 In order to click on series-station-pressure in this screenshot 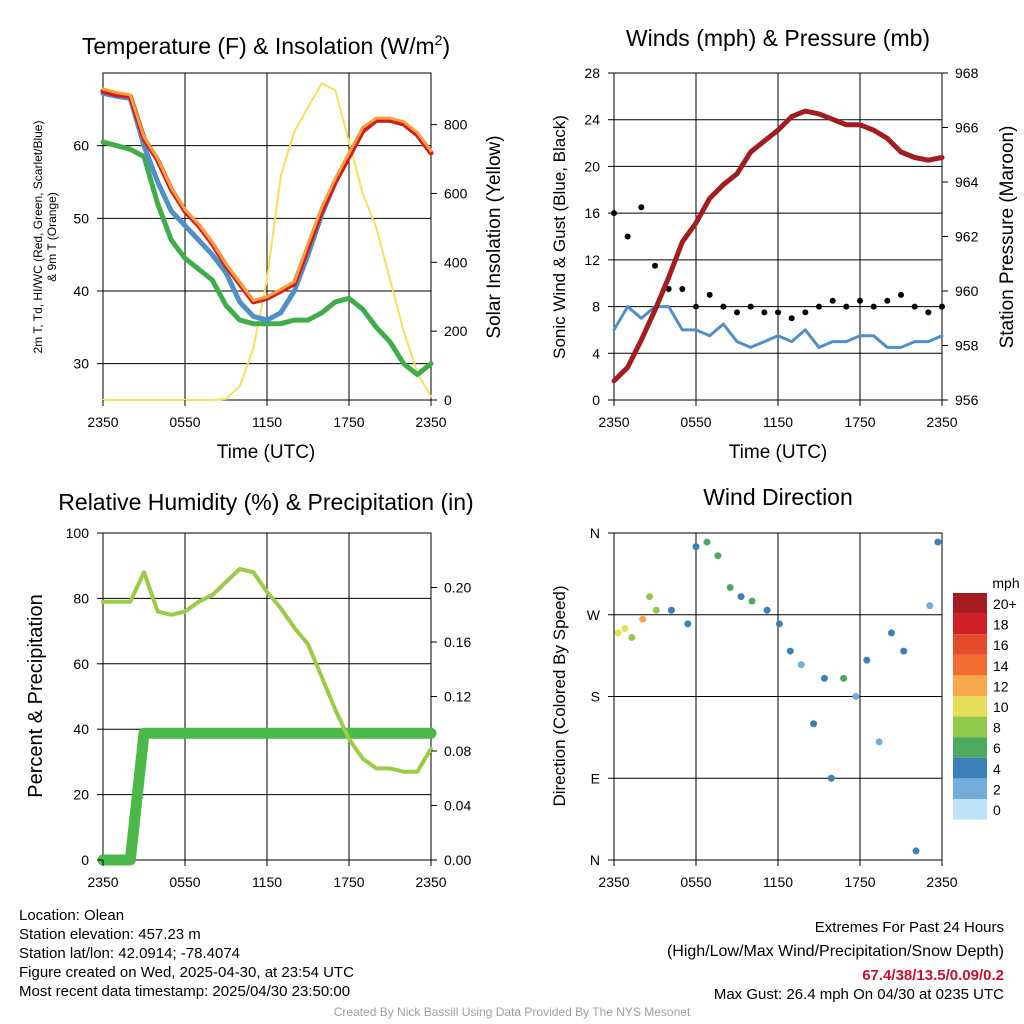, I will do `click(778, 246)`.